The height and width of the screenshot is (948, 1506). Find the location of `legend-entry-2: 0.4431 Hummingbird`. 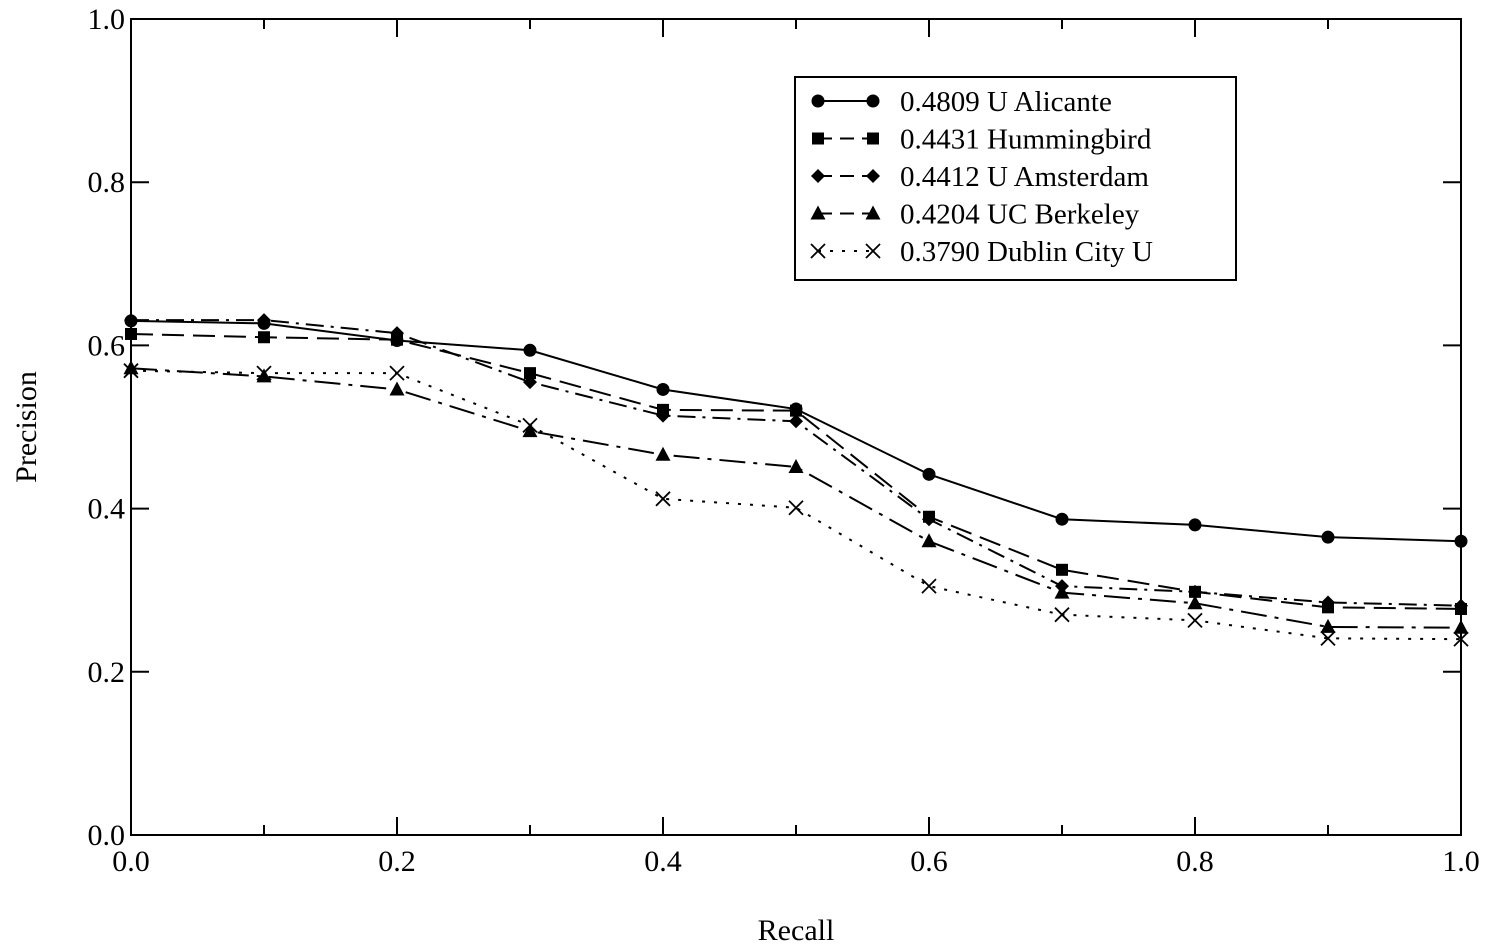

legend-entry-2: 0.4431 Hummingbird is located at coordinates (982, 140).